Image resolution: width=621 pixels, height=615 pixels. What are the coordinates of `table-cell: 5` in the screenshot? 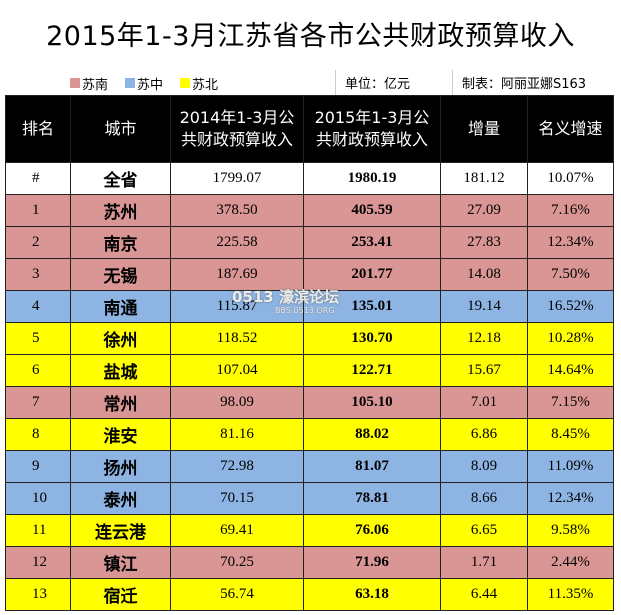 It's located at (38, 338).